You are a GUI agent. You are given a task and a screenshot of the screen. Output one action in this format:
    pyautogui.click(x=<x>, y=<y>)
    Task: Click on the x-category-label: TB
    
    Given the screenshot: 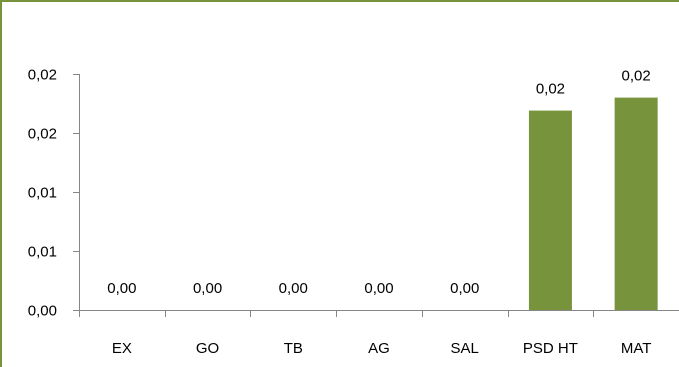 What is the action you would take?
    pyautogui.click(x=293, y=348)
    